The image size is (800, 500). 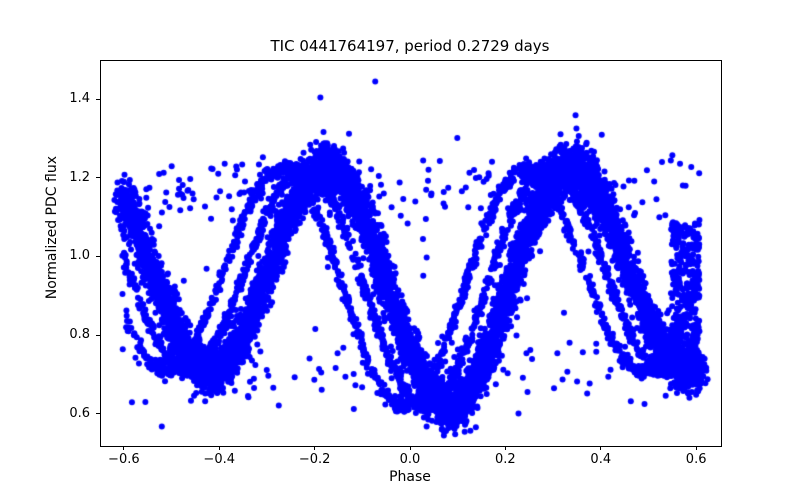 What do you see at coordinates (696, 459) in the screenshot?
I see `x-tick-label: 0.6` at bounding box center [696, 459].